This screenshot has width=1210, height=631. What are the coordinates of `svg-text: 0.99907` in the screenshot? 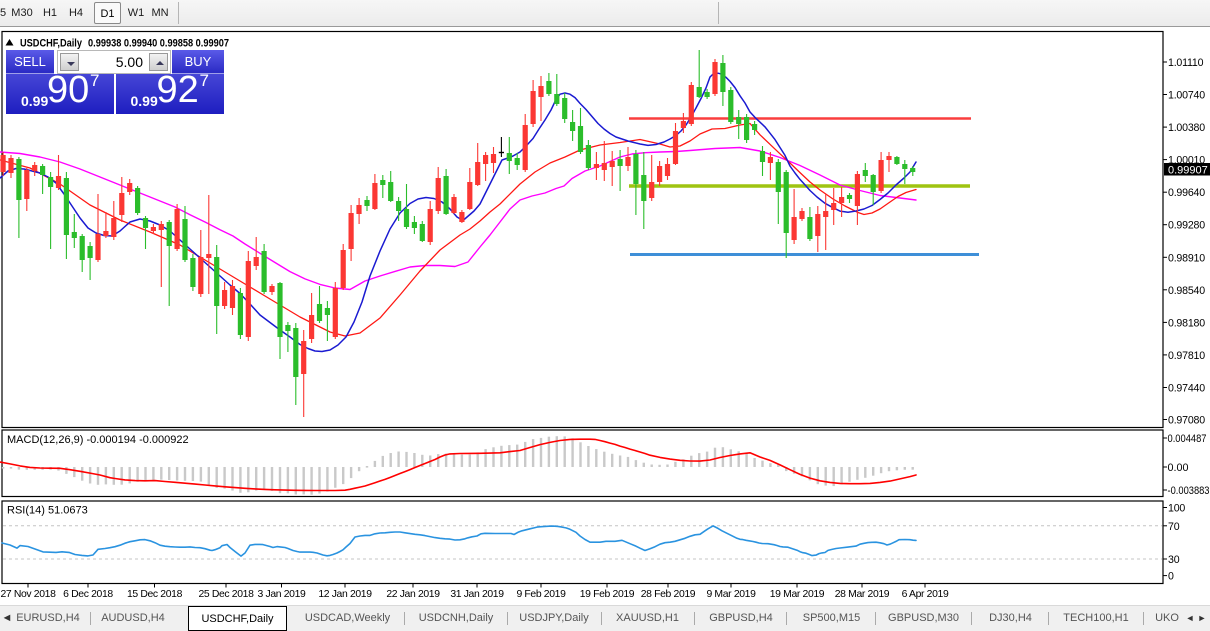 It's located at (1188, 171).